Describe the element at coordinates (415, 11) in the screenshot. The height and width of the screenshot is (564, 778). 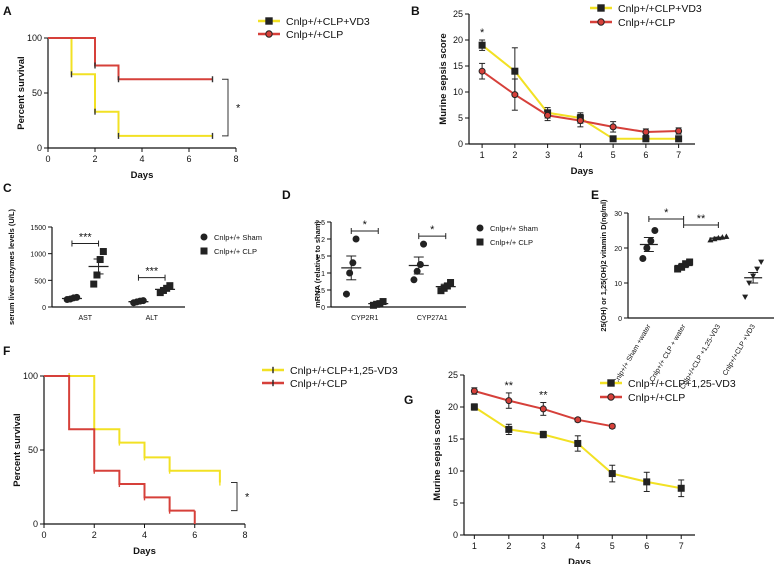
I see `panel-letter: B` at that location.